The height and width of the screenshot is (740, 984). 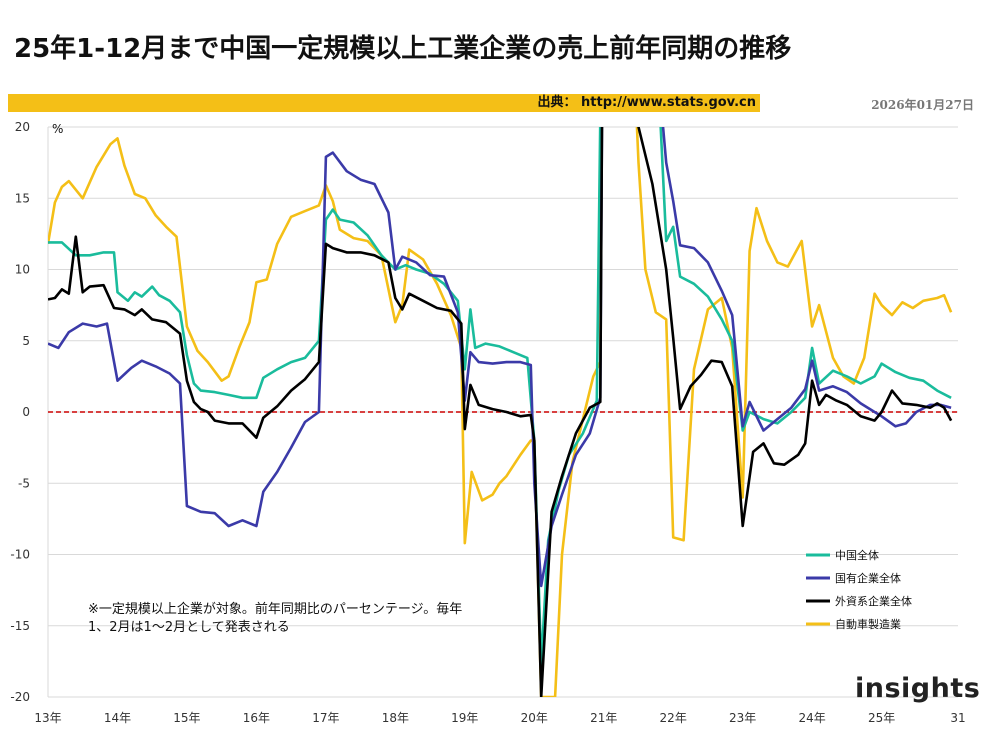 What do you see at coordinates (47, 718) in the screenshot?
I see `x-tick-label: 13年` at bounding box center [47, 718].